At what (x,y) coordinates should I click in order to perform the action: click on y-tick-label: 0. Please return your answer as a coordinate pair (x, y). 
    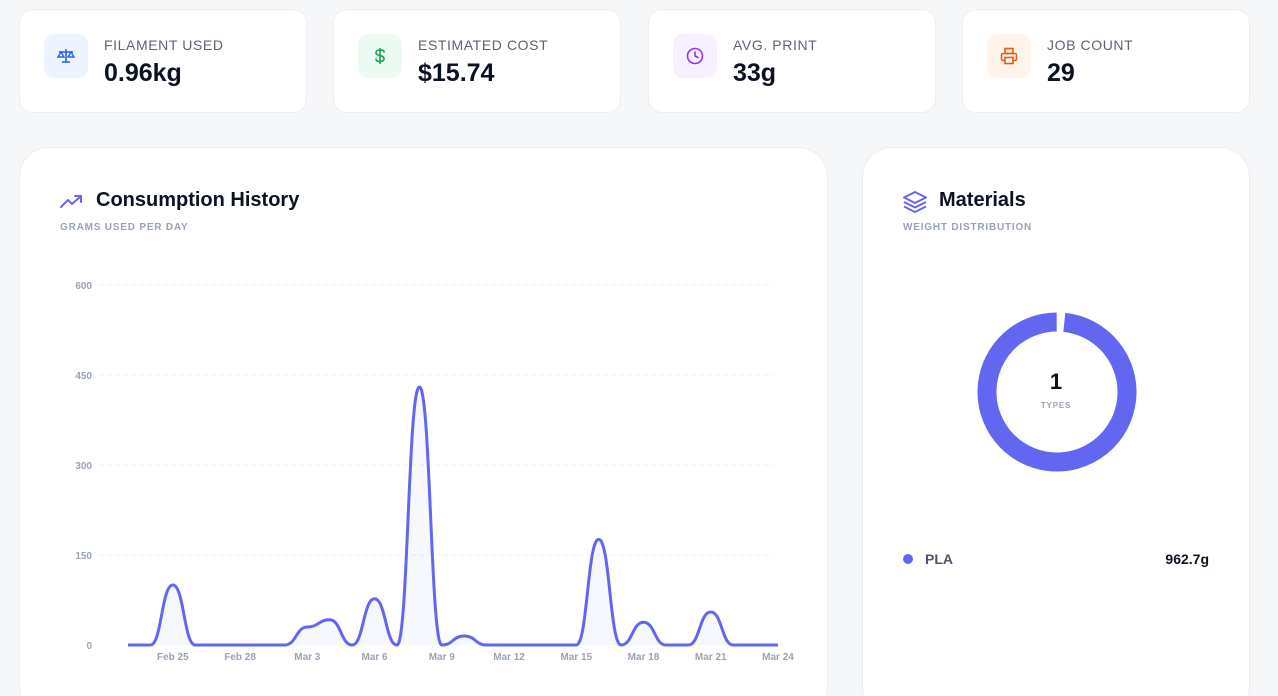
    Looking at the image, I should click on (89, 646).